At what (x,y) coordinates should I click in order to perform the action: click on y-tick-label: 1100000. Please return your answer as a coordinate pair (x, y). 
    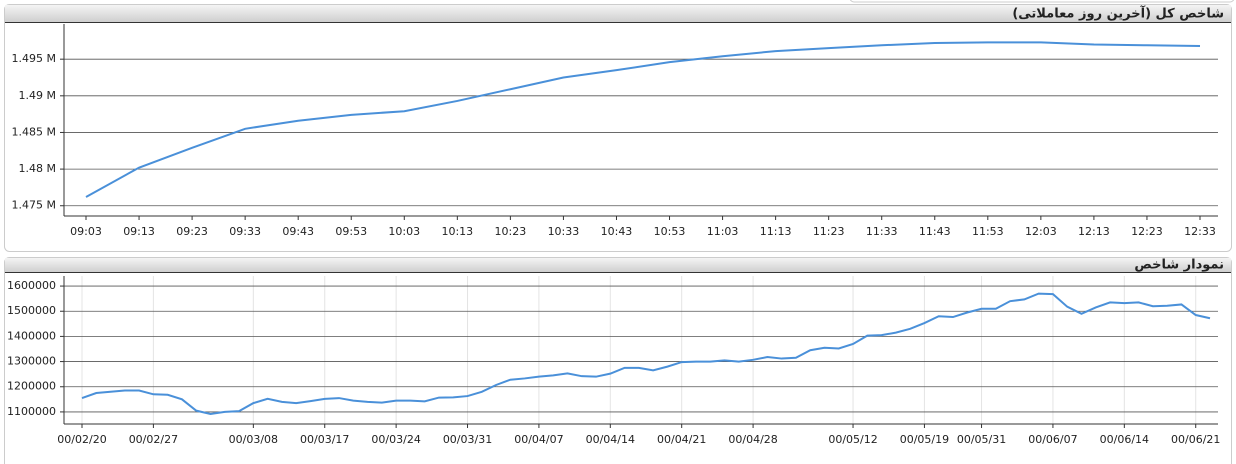
    Looking at the image, I should click on (31, 411).